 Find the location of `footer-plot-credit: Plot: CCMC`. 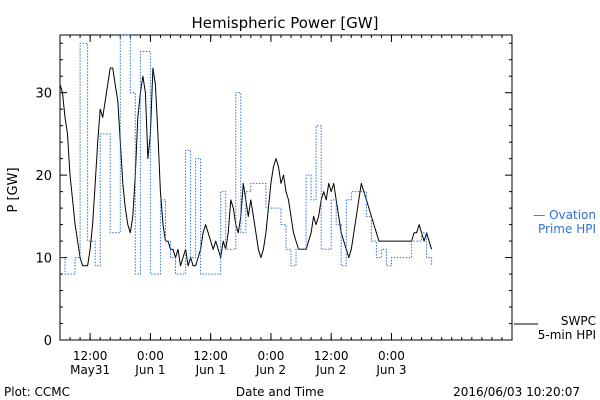

footer-plot-credit: Plot: CCMC is located at coordinates (37, 392).